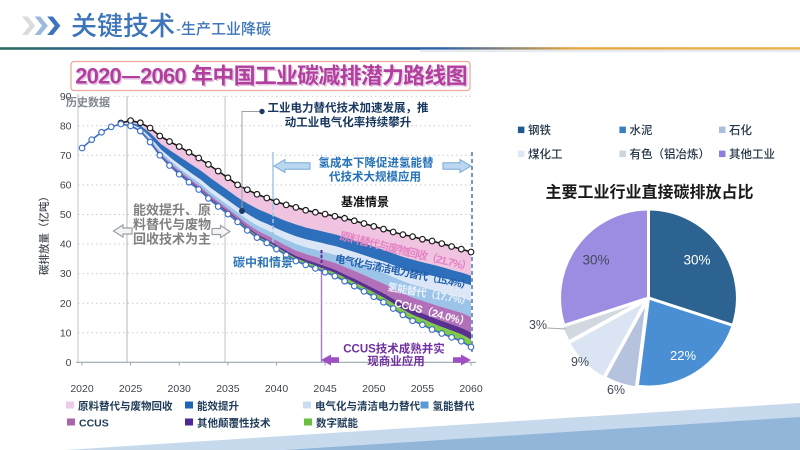 Image resolution: width=800 pixels, height=450 pixels. What do you see at coordinates (66, 303) in the screenshot?
I see `svg-text: 20` at bounding box center [66, 303].